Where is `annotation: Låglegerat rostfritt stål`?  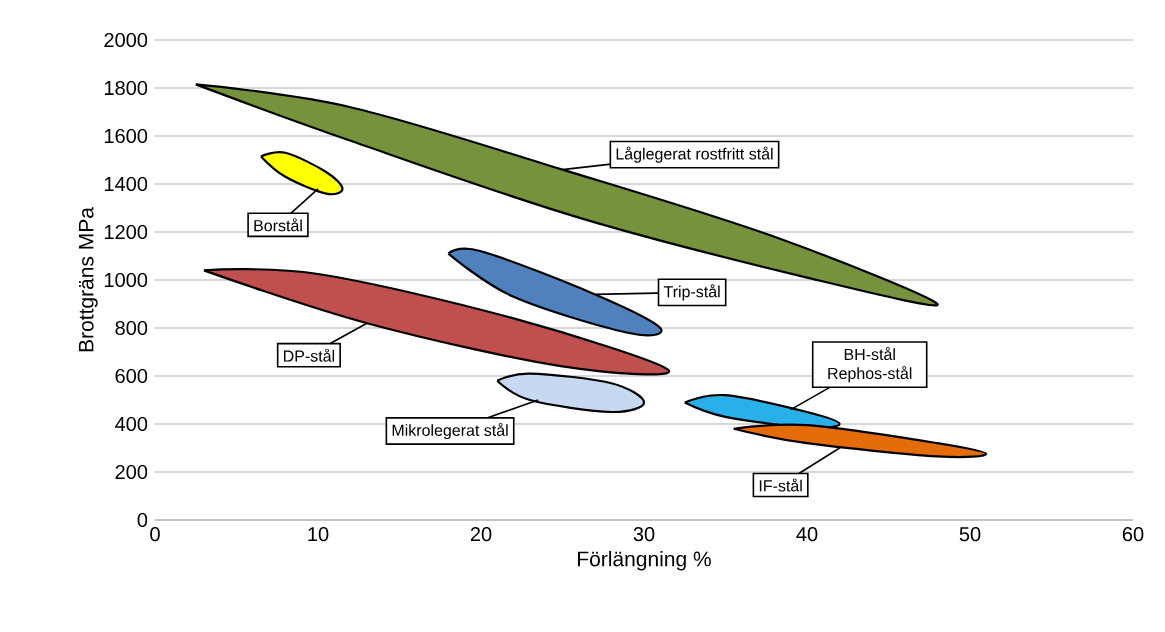
annotation: Låglegerat rostfritt stål is located at coordinates (694, 154).